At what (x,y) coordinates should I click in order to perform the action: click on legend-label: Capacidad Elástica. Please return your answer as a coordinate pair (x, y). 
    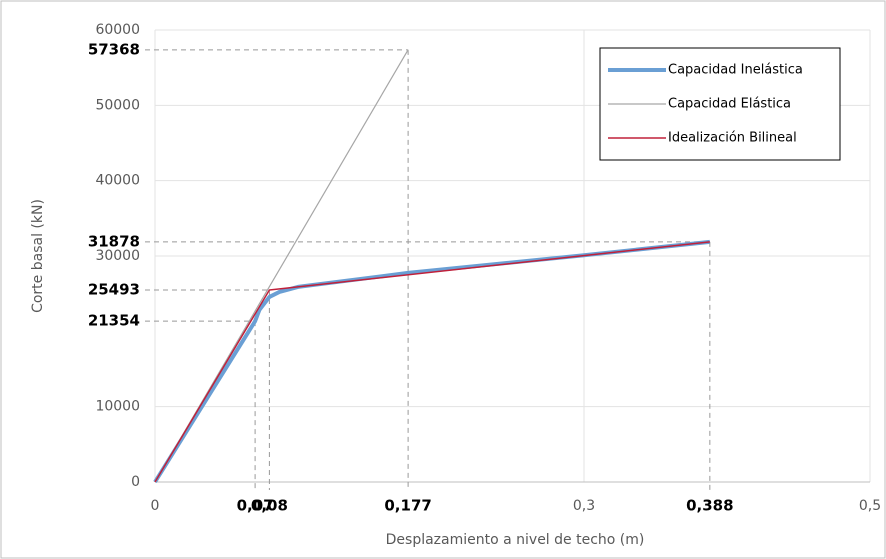
    Looking at the image, I should click on (729, 104).